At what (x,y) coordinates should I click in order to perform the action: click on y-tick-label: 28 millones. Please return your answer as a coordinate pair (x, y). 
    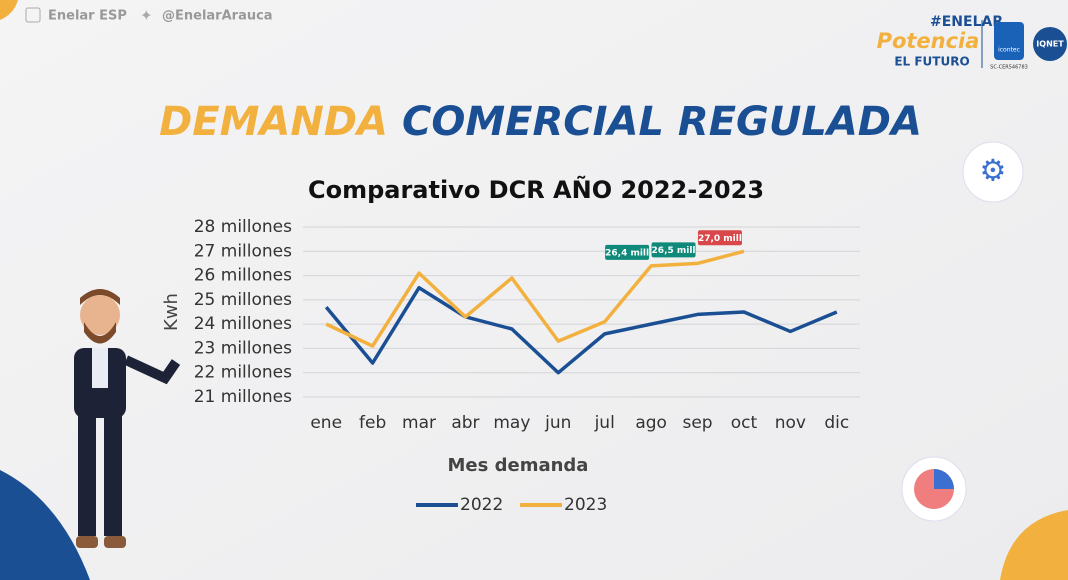
    Looking at the image, I should click on (243, 227).